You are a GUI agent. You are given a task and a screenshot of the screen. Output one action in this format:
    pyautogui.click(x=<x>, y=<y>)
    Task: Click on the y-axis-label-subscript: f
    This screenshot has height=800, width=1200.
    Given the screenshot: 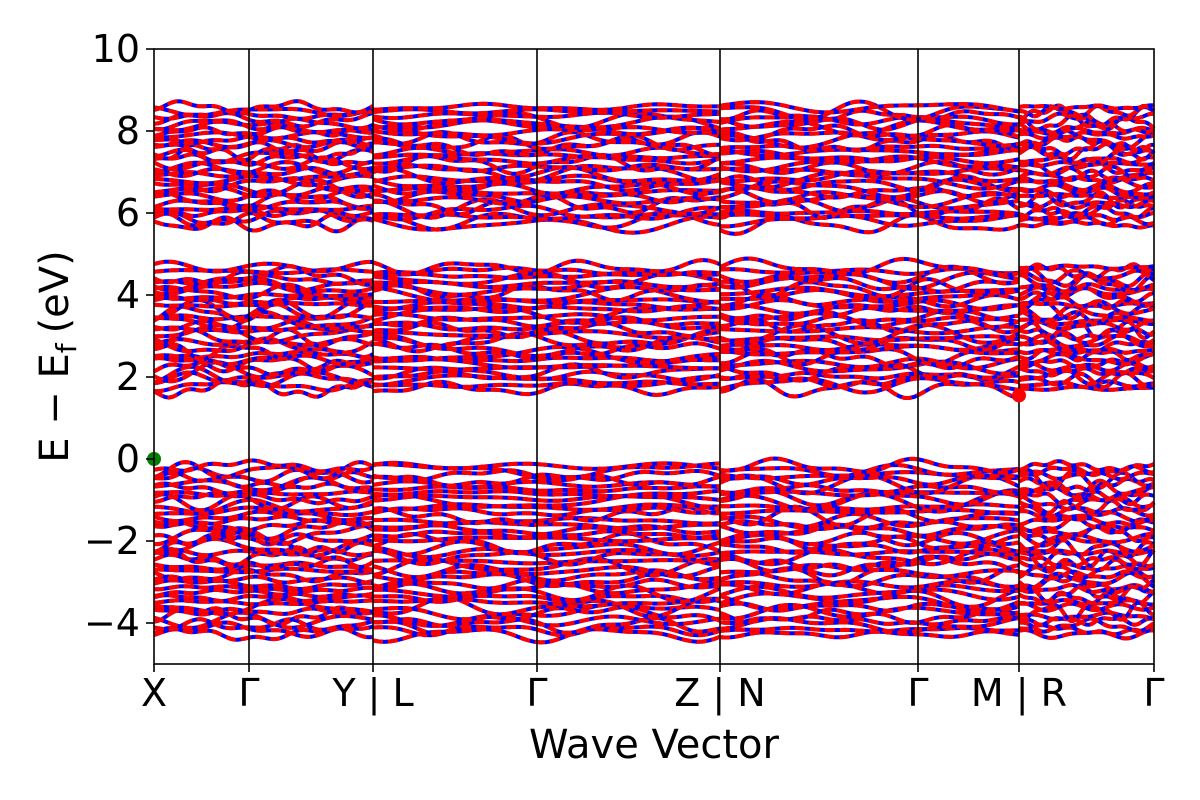 What is the action you would take?
    pyautogui.click(x=66, y=347)
    